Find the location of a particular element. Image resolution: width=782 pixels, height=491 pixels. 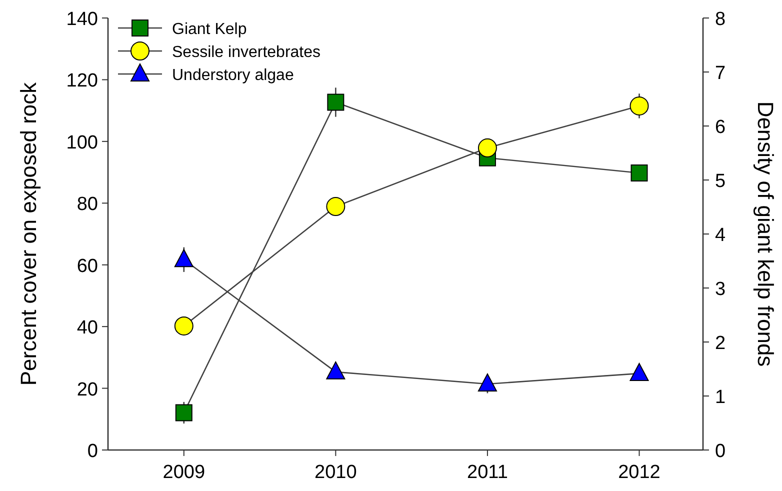

y-tick-label: 80 is located at coordinates (87, 205).